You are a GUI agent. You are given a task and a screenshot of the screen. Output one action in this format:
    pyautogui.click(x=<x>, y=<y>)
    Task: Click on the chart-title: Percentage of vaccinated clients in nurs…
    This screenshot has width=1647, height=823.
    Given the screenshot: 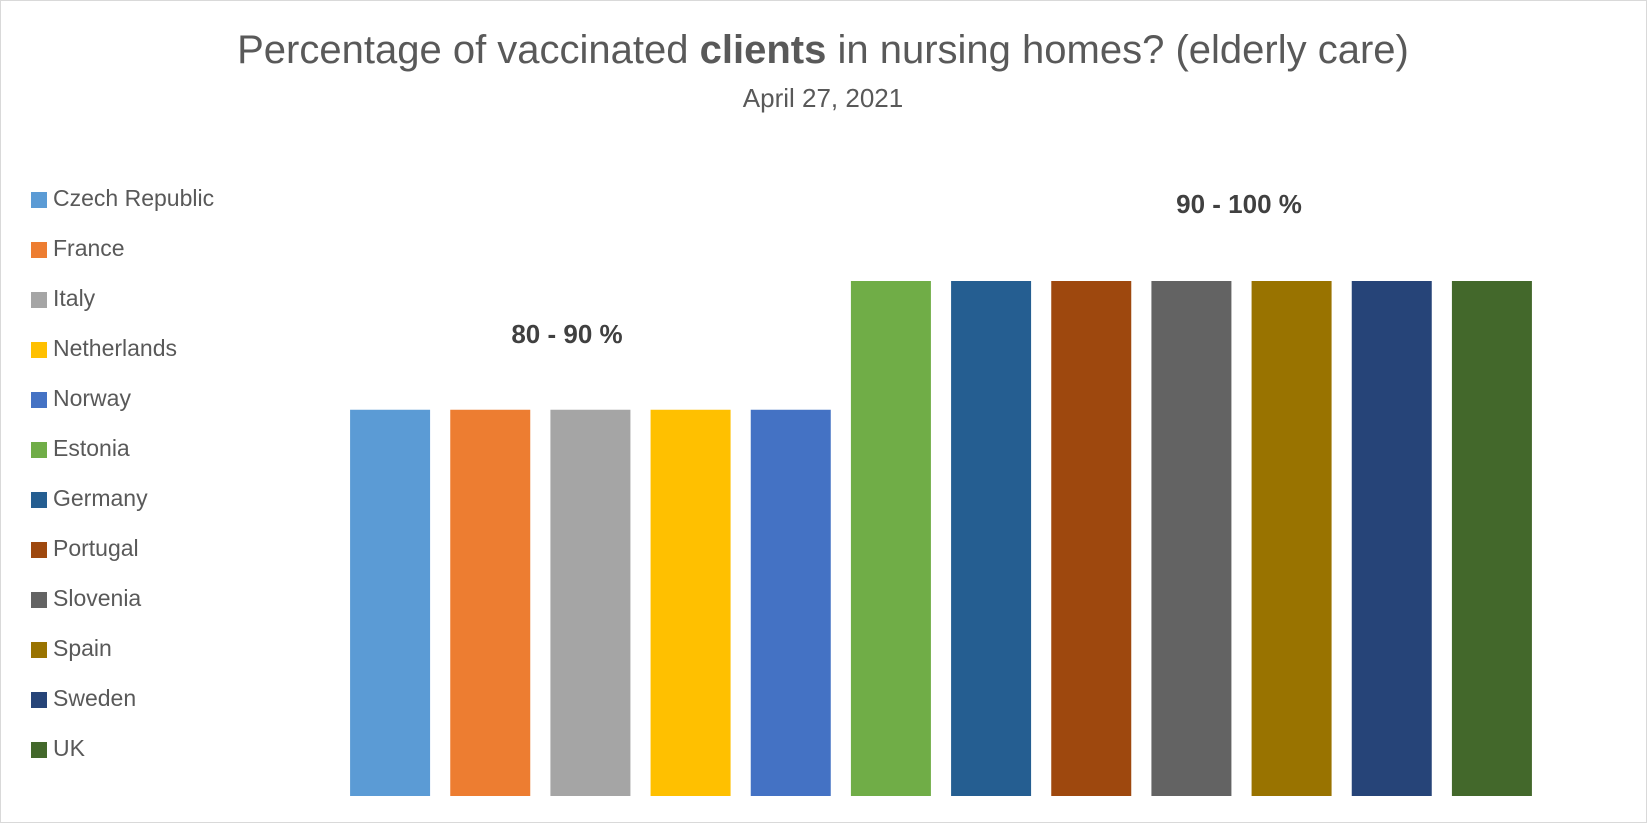 What is the action you would take?
    pyautogui.click(x=823, y=50)
    